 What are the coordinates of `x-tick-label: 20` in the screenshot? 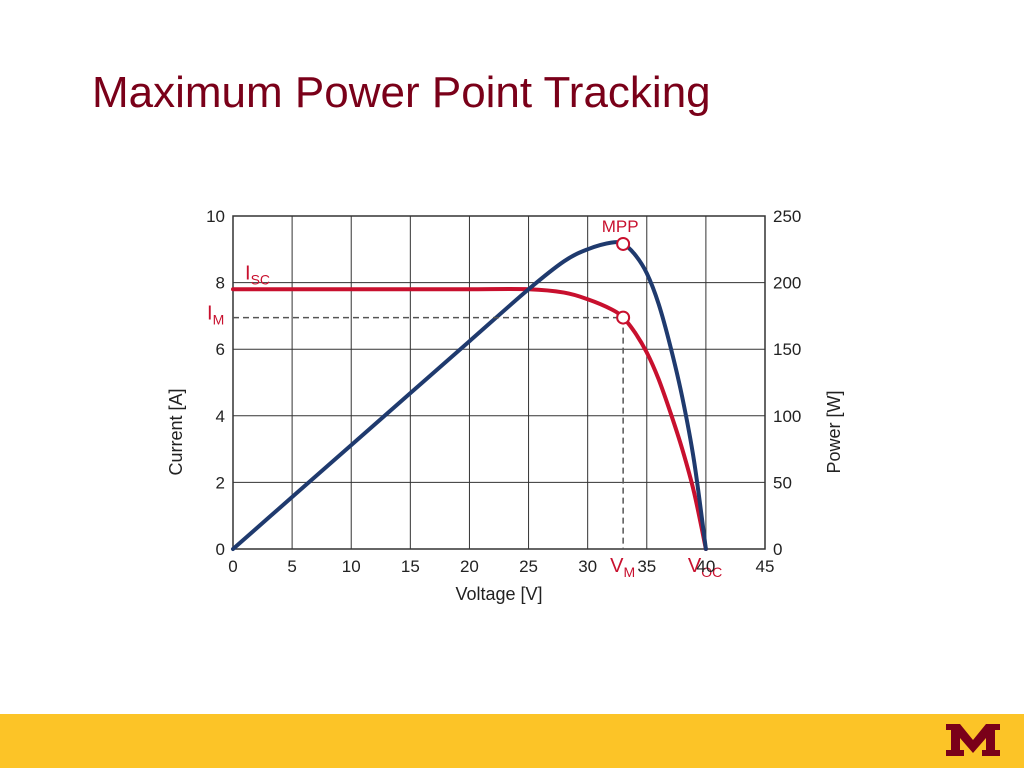 It's located at (469, 566).